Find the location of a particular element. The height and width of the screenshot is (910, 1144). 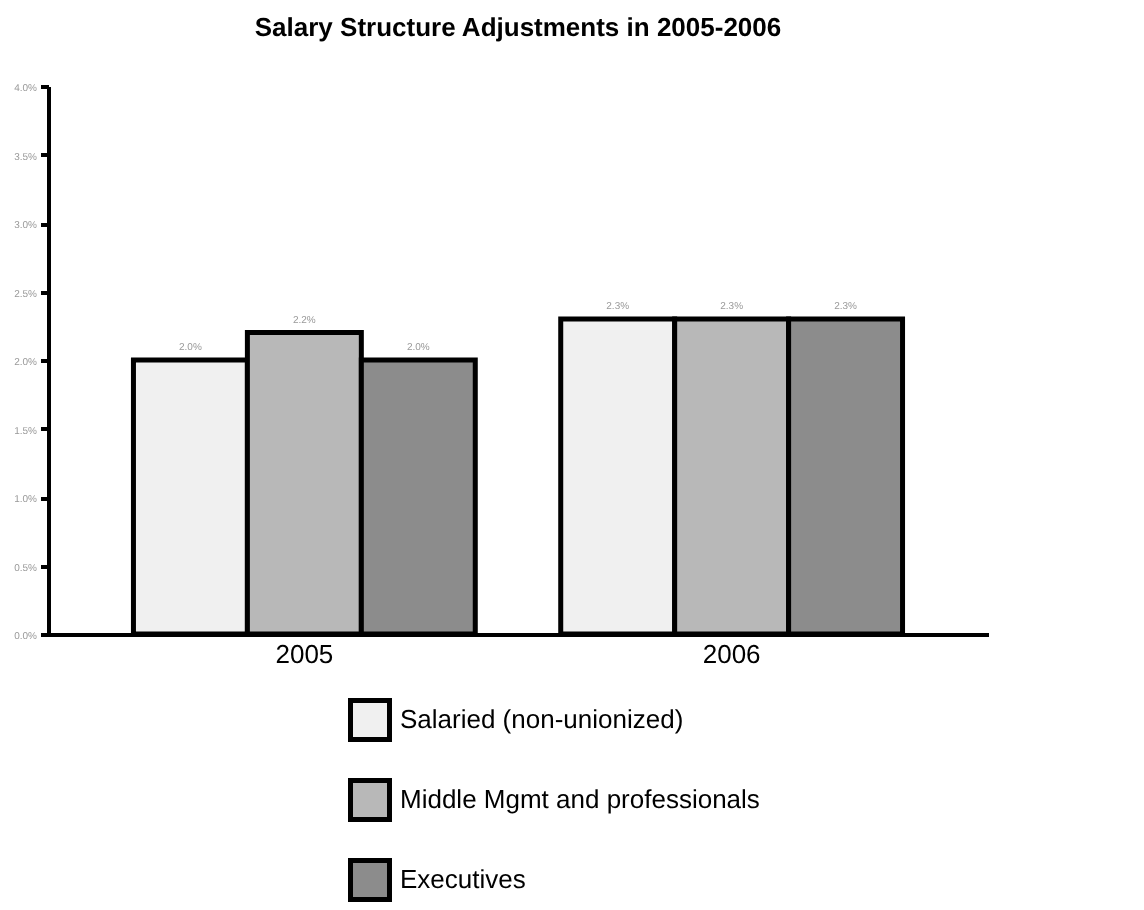

legend-label: Middle Mgmt and professionals is located at coordinates (580, 799).